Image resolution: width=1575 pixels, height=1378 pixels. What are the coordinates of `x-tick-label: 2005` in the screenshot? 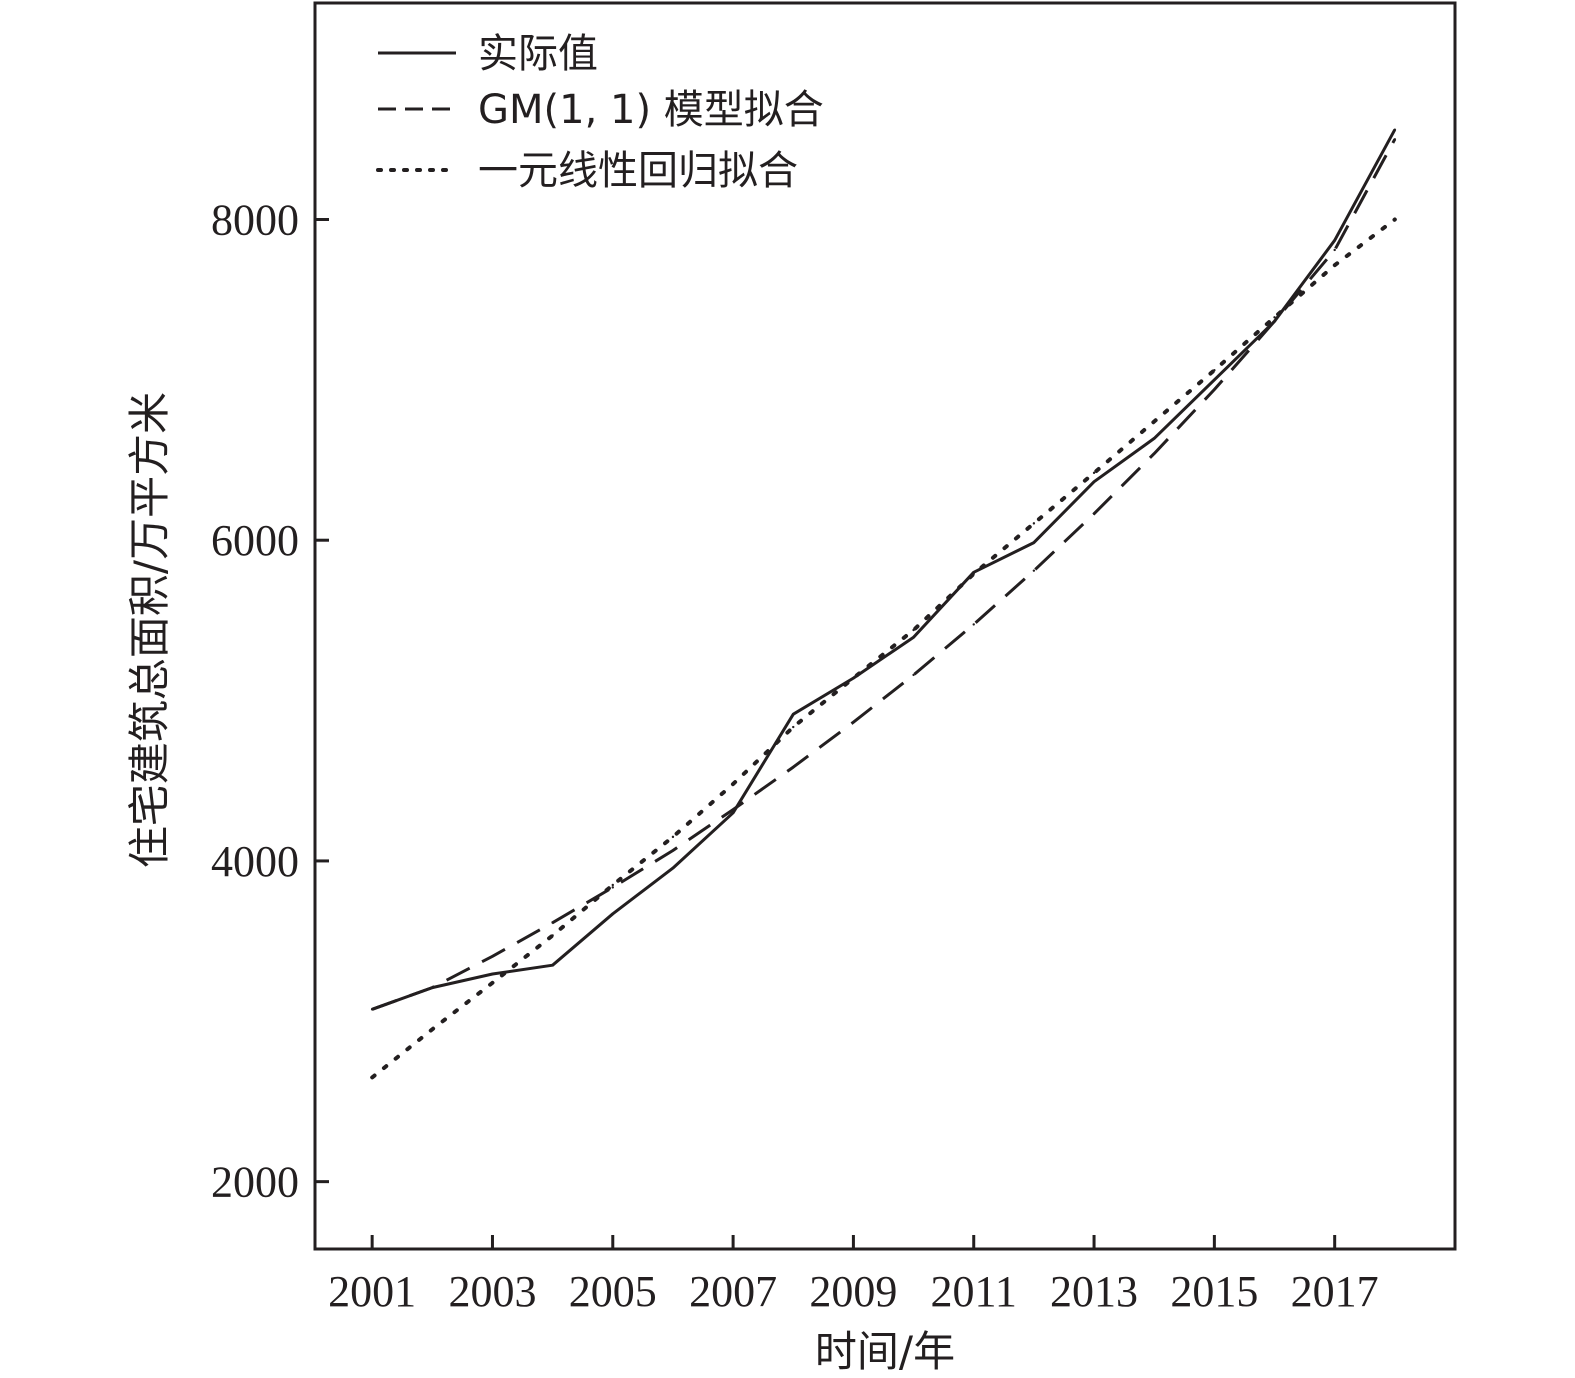 It's located at (613, 1291).